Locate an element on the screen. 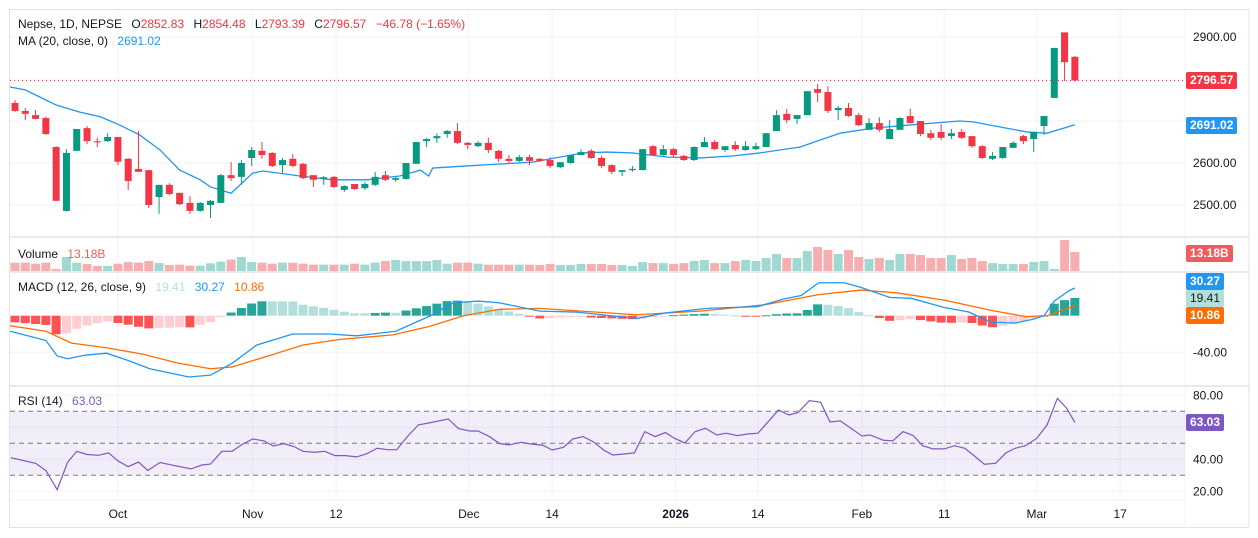 The width and height of the screenshot is (1258, 538). volume-legend: Volume 13.18B is located at coordinates (61, 254).